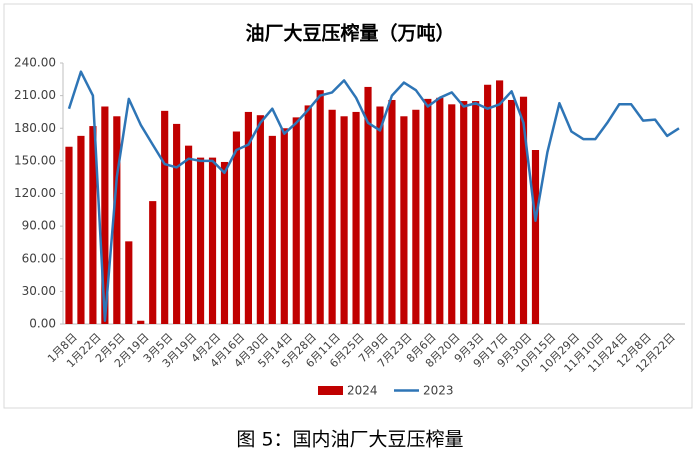 Image resolution: width=700 pixels, height=467 pixels. Describe the element at coordinates (330, 390) in the screenshot. I see `legend-swatch` at that location.